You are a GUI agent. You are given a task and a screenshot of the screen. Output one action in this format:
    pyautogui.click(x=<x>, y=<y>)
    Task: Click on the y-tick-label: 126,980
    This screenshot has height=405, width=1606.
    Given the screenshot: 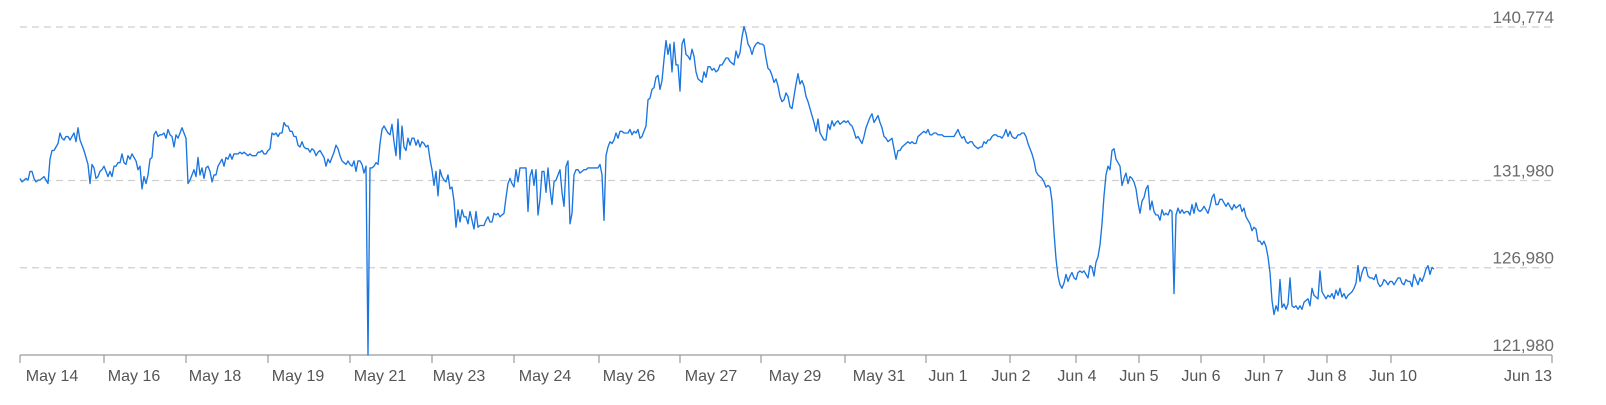 What is the action you would take?
    pyautogui.click(x=1523, y=258)
    